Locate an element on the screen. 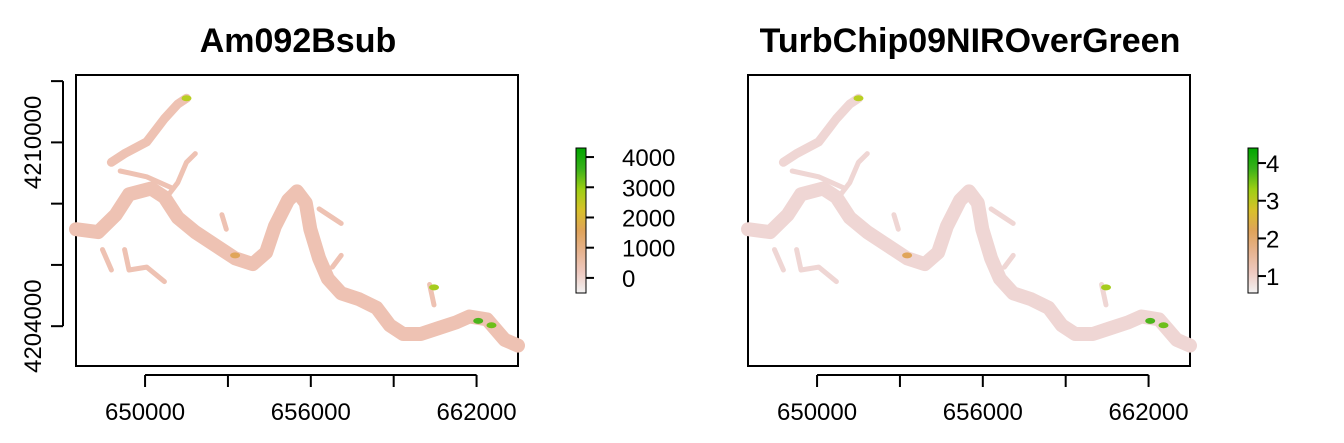 The height and width of the screenshot is (443, 1344). chart-title-left: Am092Bsub is located at coordinates (298, 41).